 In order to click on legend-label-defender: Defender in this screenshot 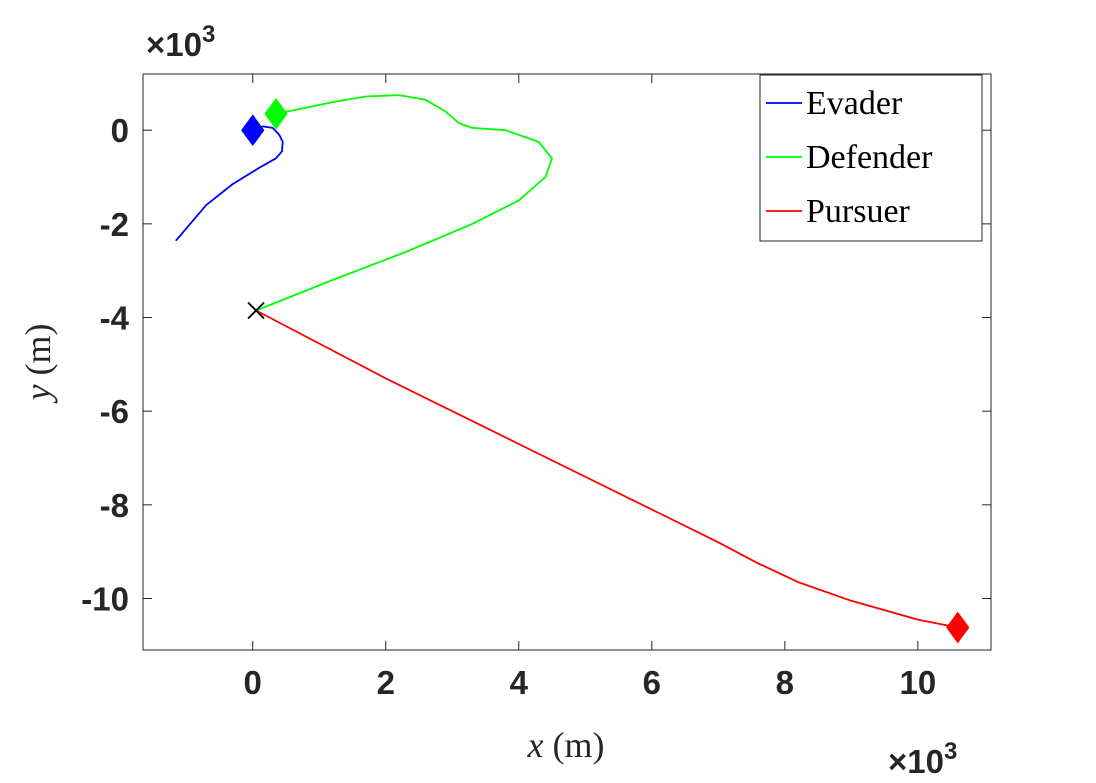, I will do `click(869, 157)`.